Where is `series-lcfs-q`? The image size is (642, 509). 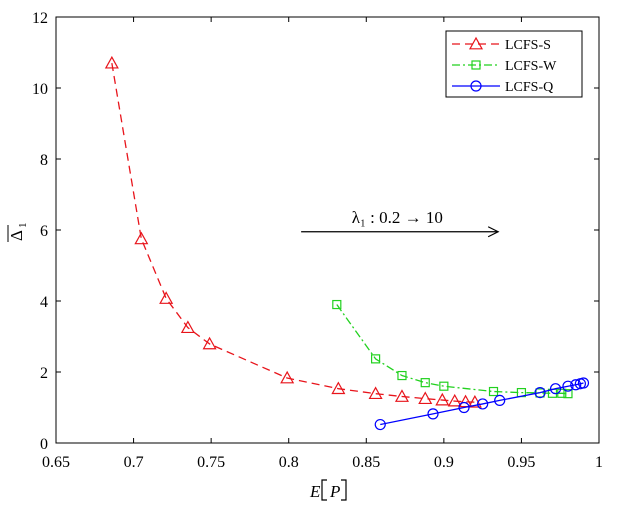 series-lcfs-q is located at coordinates (482, 404).